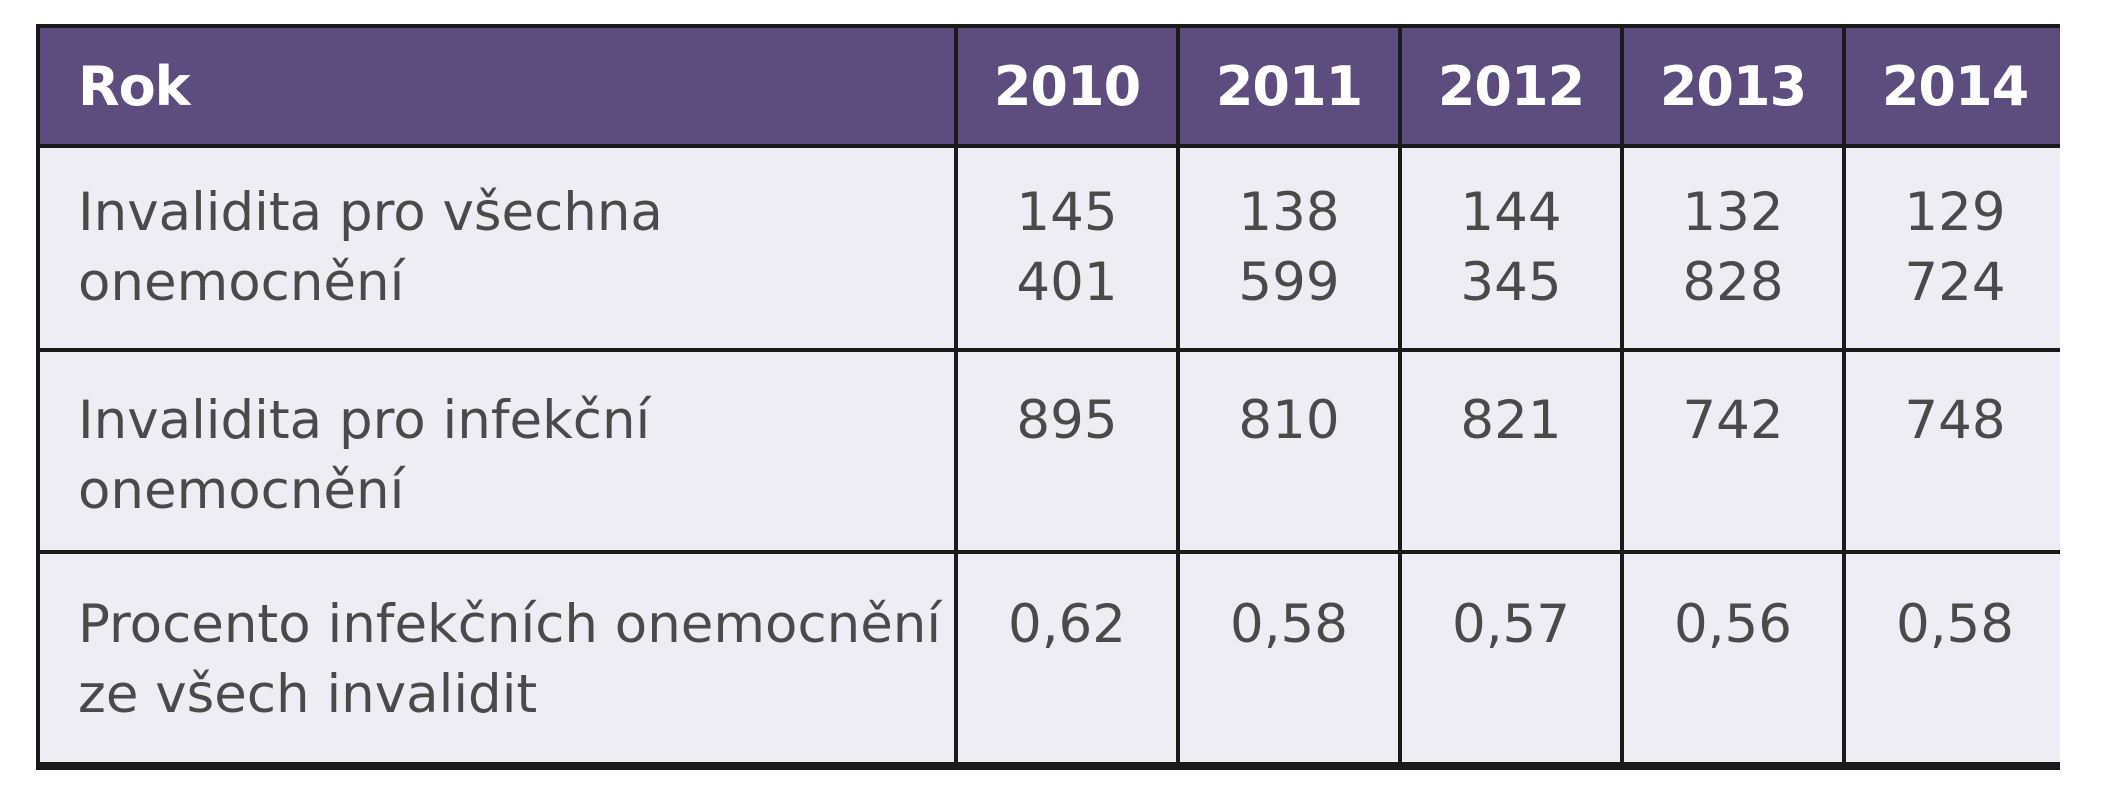 This screenshot has width=2104, height=800. I want to click on value-line: 138, so click(1289, 212).